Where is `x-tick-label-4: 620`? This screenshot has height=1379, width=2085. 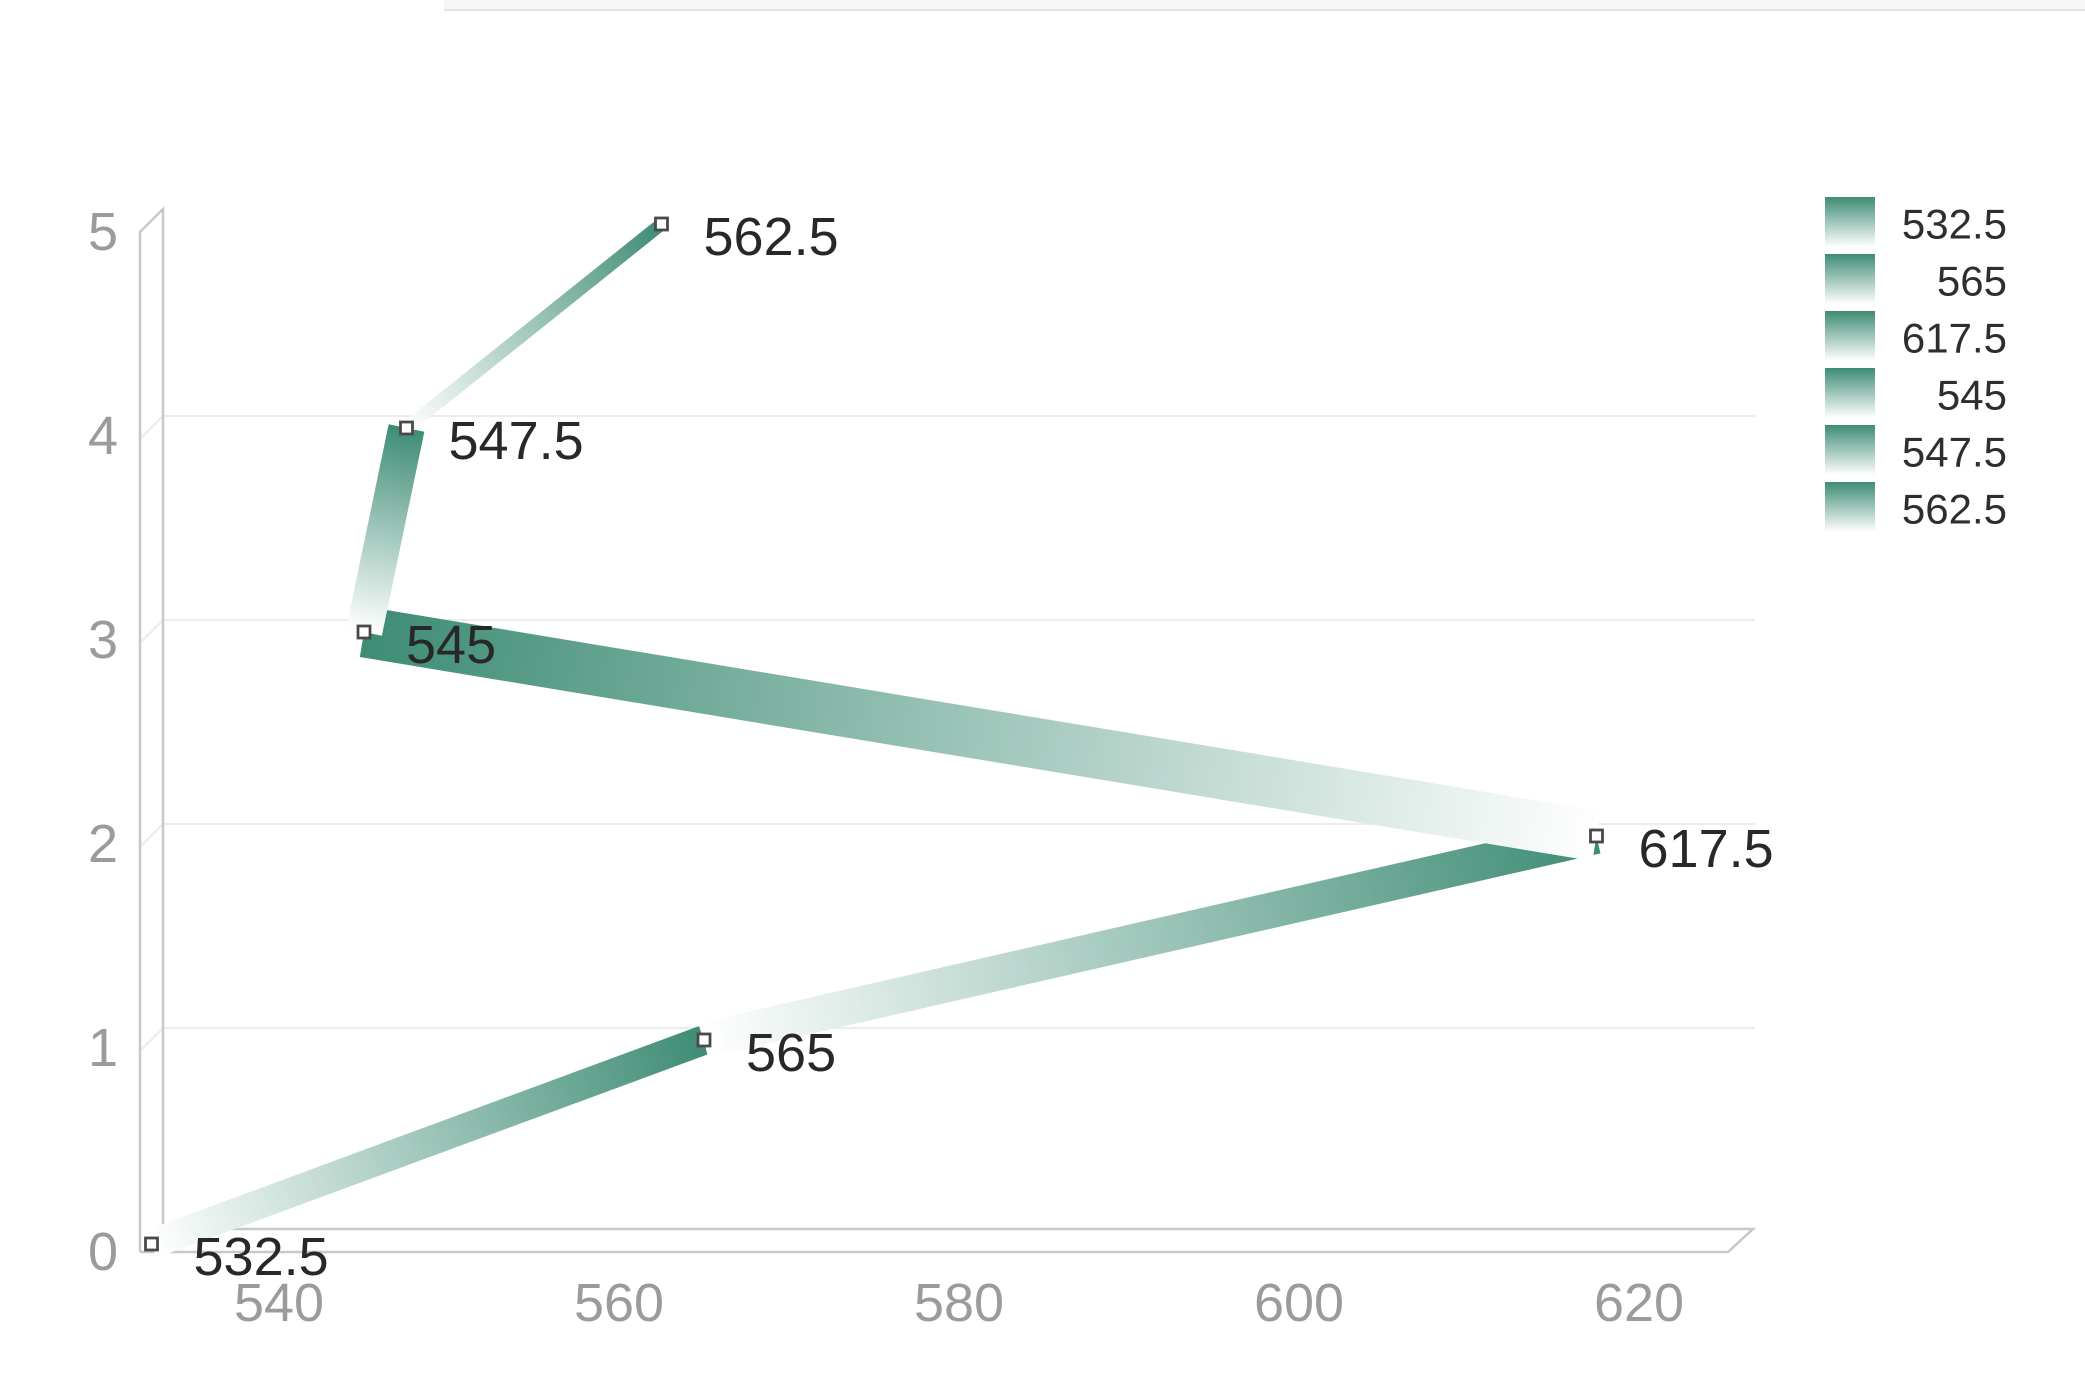
x-tick-label-4: 620 is located at coordinates (1639, 1303).